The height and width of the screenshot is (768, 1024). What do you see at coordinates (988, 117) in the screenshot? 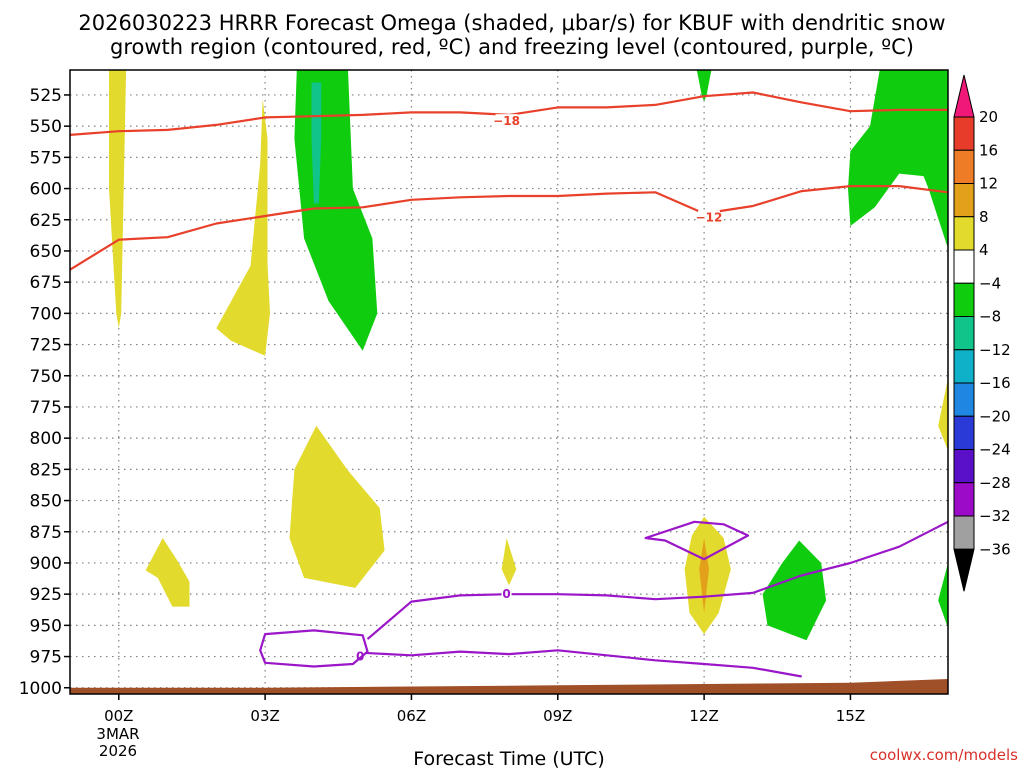
I see `colorbar-tick-label: 20` at bounding box center [988, 117].